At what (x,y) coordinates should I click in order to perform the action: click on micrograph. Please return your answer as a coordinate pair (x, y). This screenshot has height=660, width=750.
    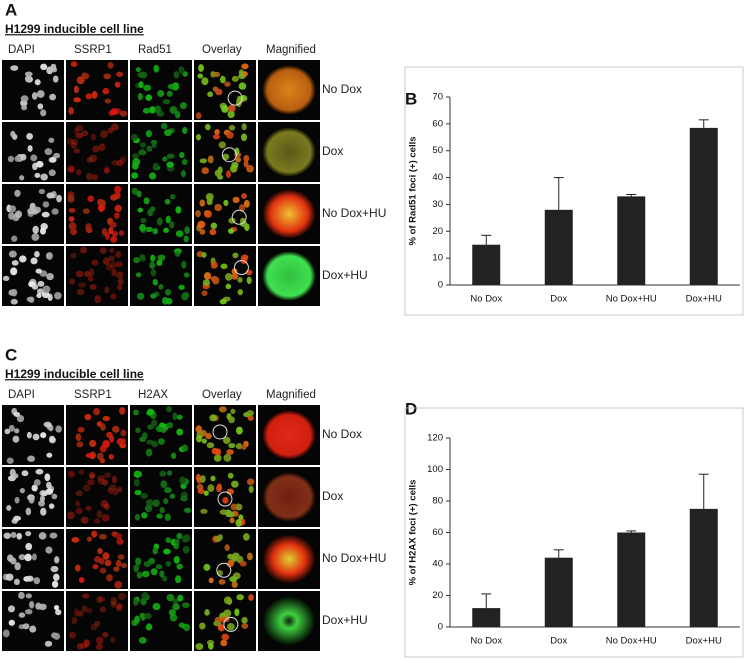
    Looking at the image, I should click on (97, 621).